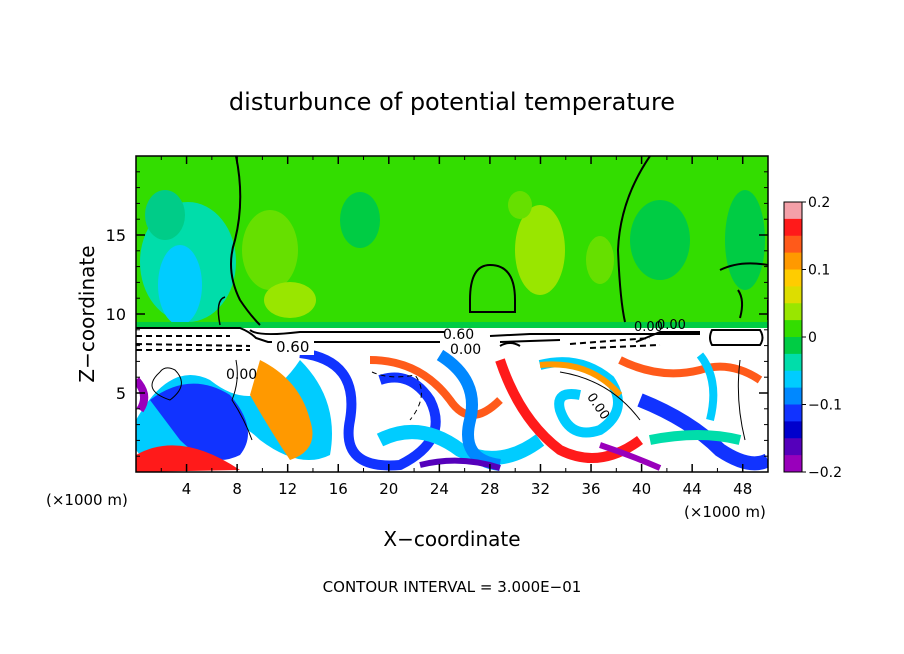  Describe the element at coordinates (825, 473) in the screenshot. I see `colorbar-tick-label: −0.2` at that location.